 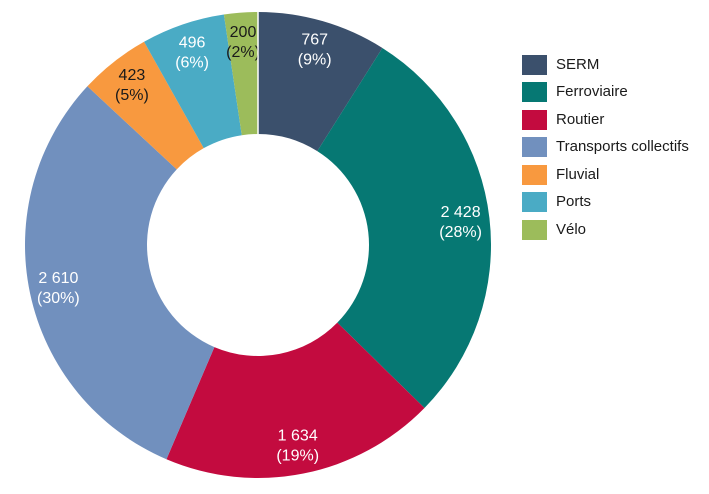 What do you see at coordinates (605, 203) in the screenshot?
I see `legend-item-ports: Ports` at bounding box center [605, 203].